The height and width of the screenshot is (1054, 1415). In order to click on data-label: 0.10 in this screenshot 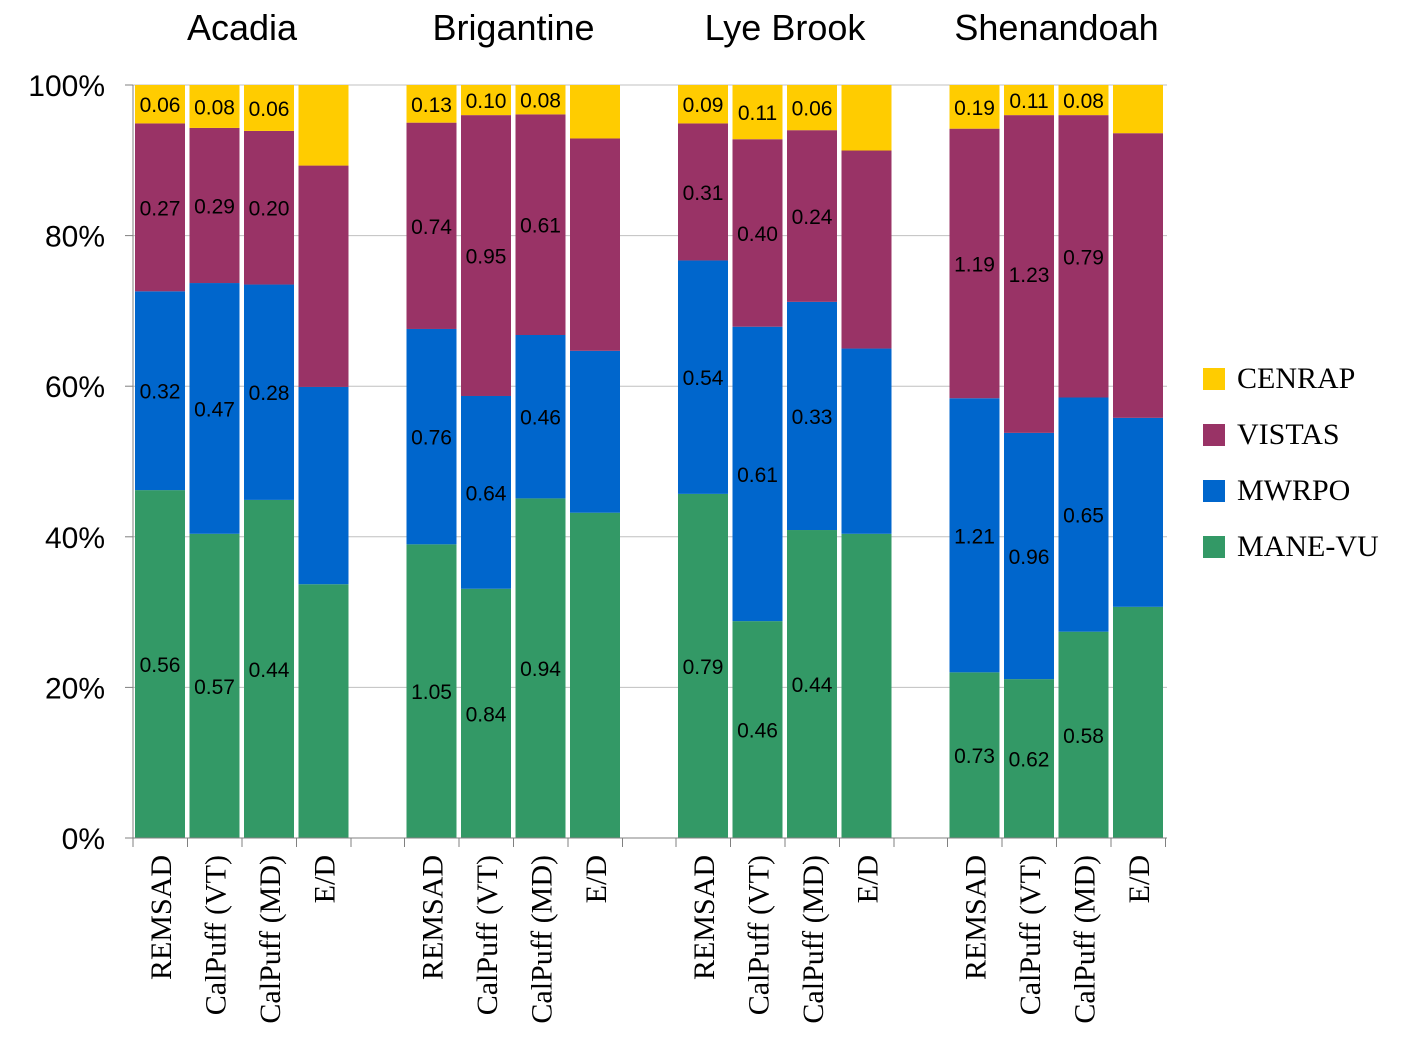, I will do `click(486, 101)`.